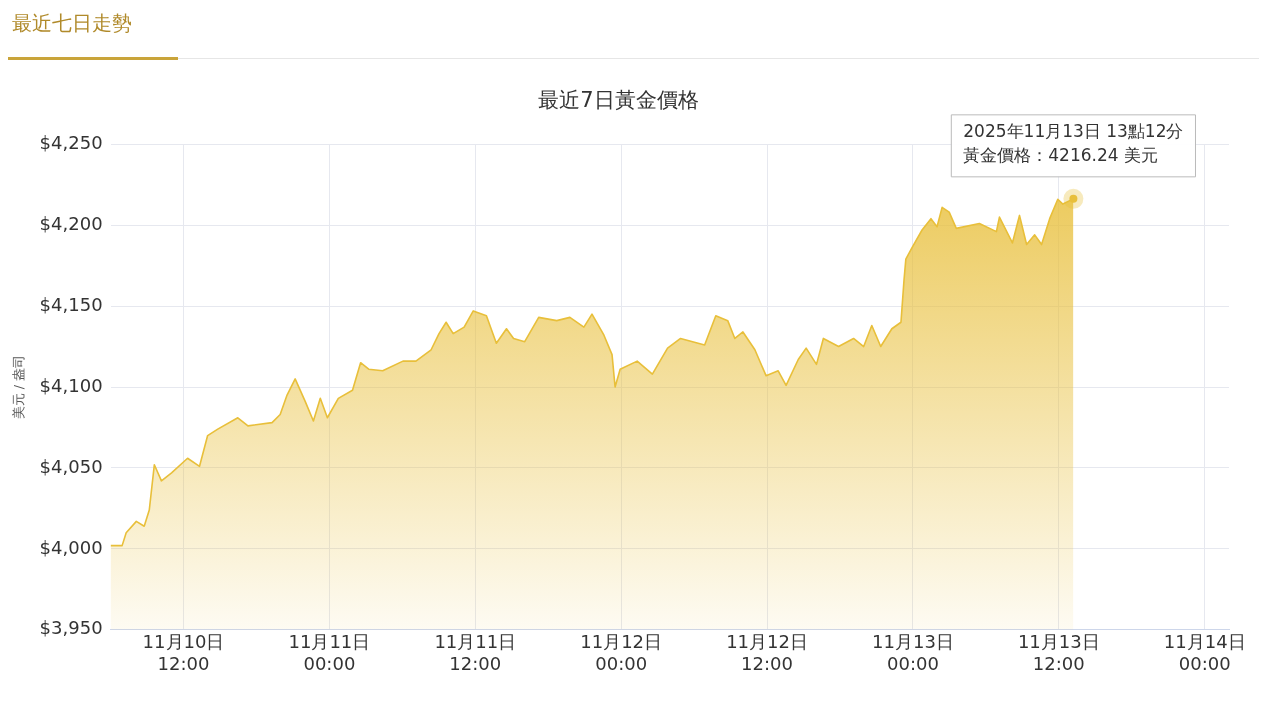 Image resolution: width=1267 pixels, height=702 pixels. I want to click on x-tick-label: 11月12日 12:00, so click(767, 652).